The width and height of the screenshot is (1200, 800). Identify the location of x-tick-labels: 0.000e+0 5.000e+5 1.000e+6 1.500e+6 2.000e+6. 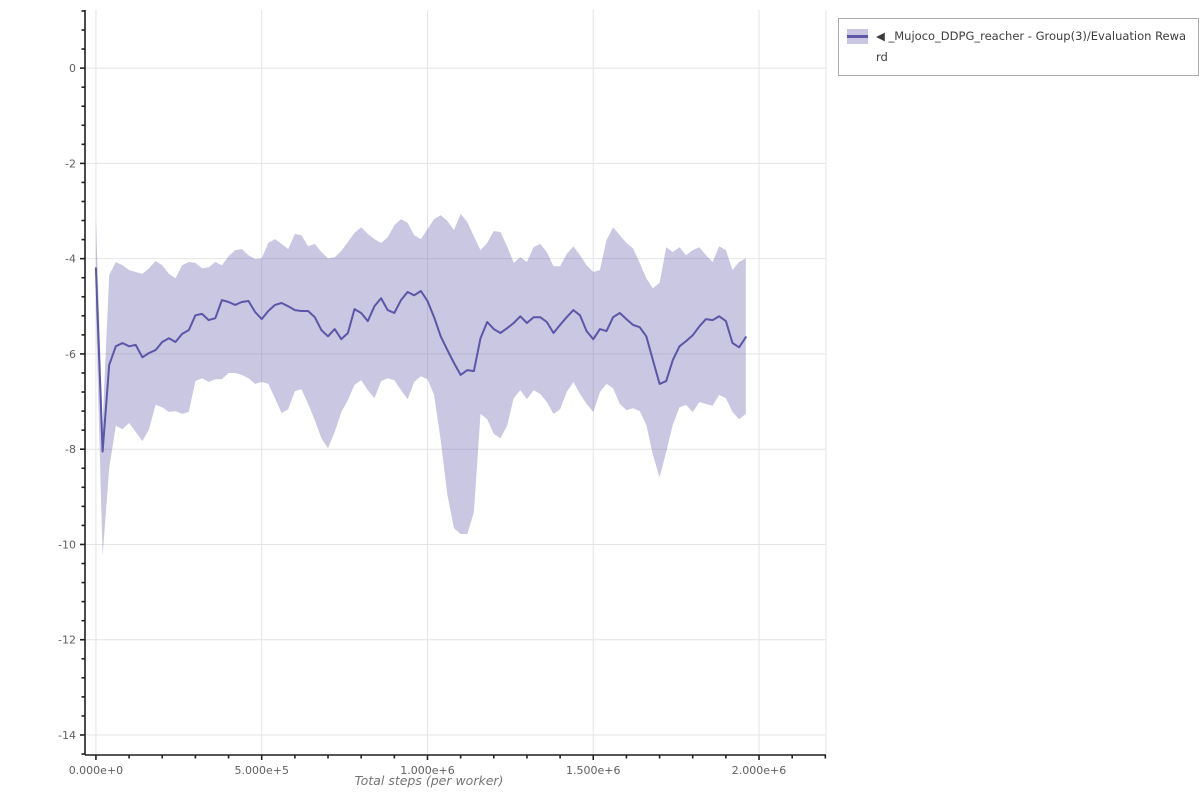
(428, 770).